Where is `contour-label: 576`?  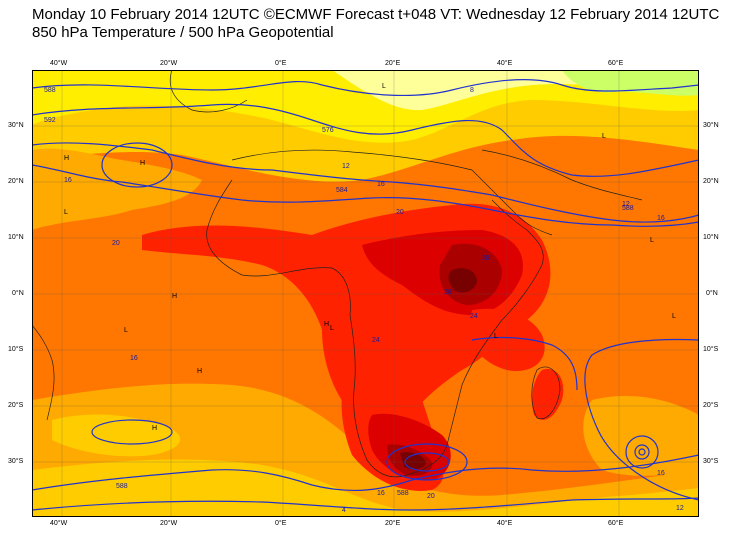 contour-label: 576 is located at coordinates (328, 130).